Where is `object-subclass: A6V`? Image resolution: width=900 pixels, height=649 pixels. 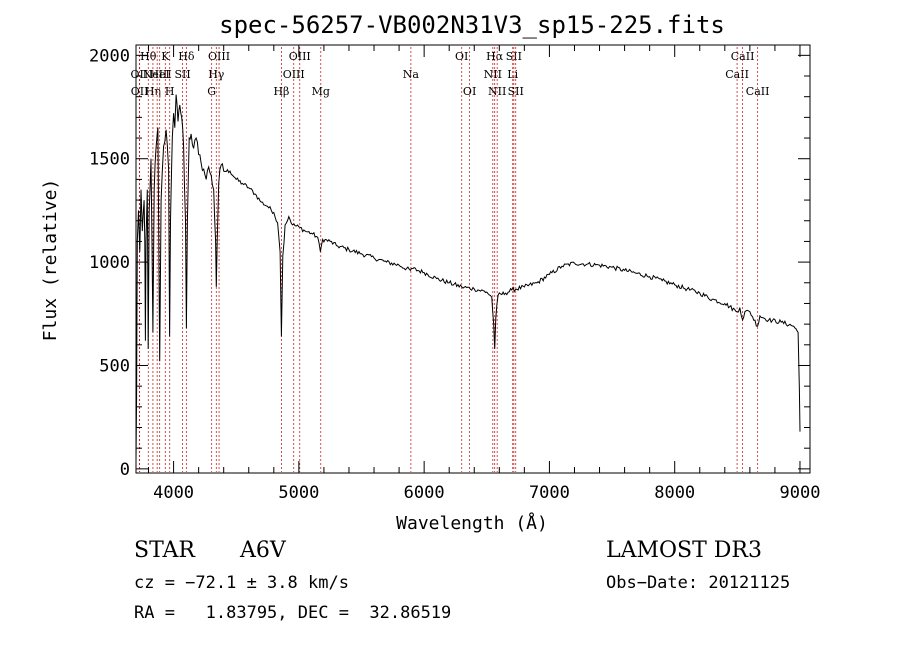 object-subclass: A6V is located at coordinates (263, 550).